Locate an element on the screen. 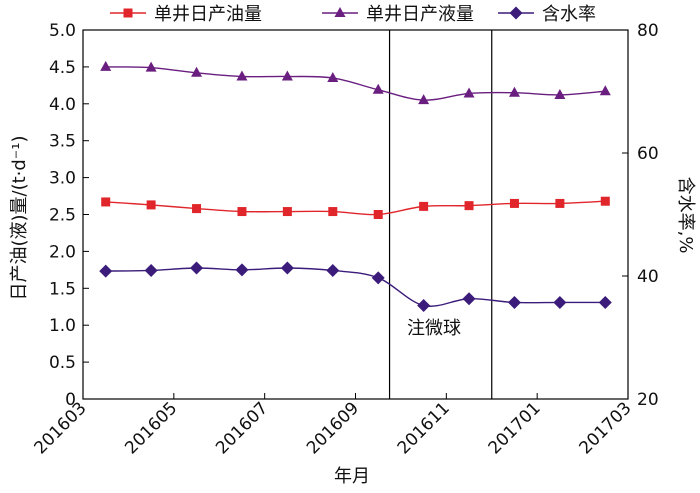 This screenshot has height=493, width=700. y-right-tick-label: 40 is located at coordinates (648, 277).